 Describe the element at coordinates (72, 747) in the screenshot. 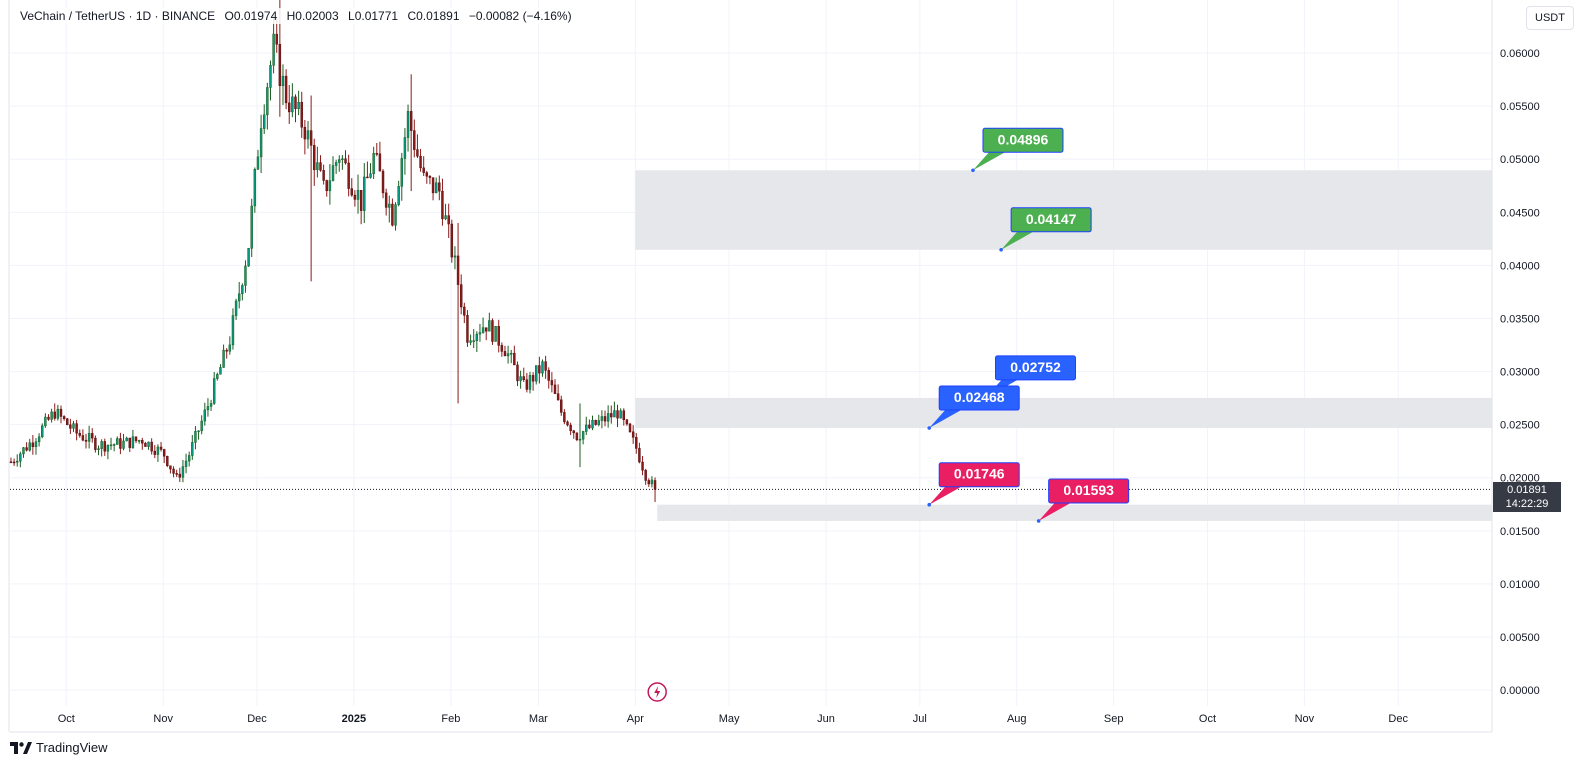

I see `brand-name: TradingView` at that location.